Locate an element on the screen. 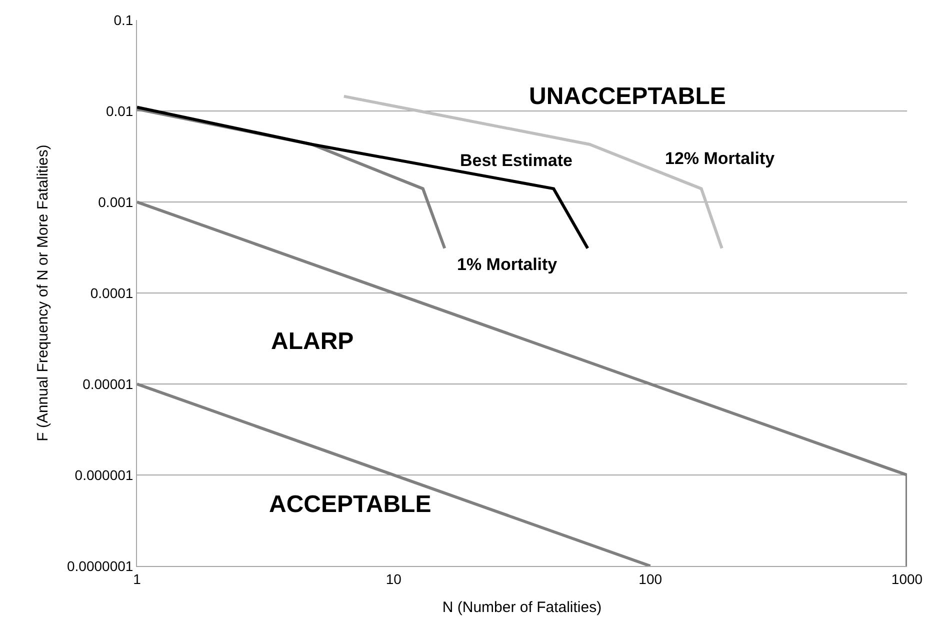  y-tick-label: 0.00001 is located at coordinates (108, 384).